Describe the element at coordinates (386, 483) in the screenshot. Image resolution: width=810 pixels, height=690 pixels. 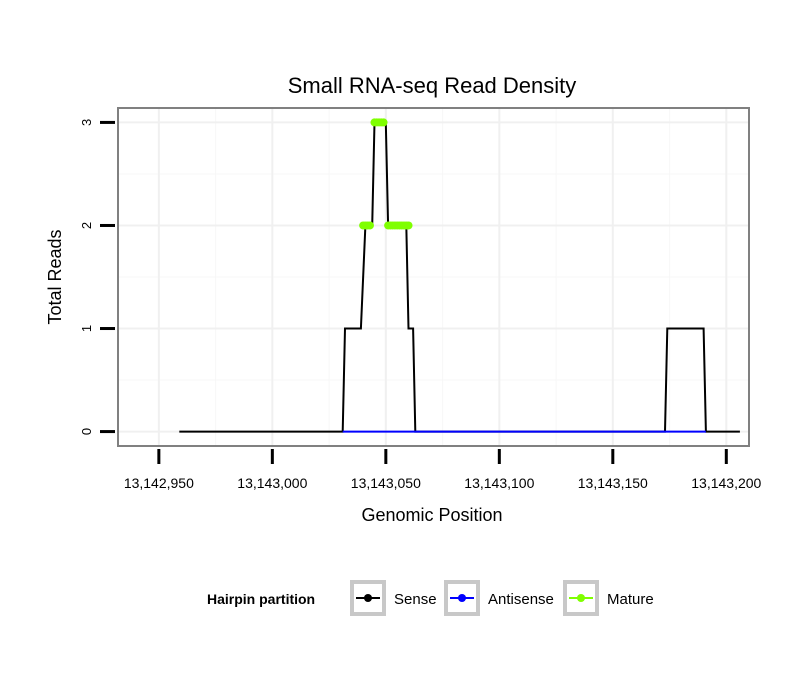
I see `x-tick-label: 13,143,050` at that location.